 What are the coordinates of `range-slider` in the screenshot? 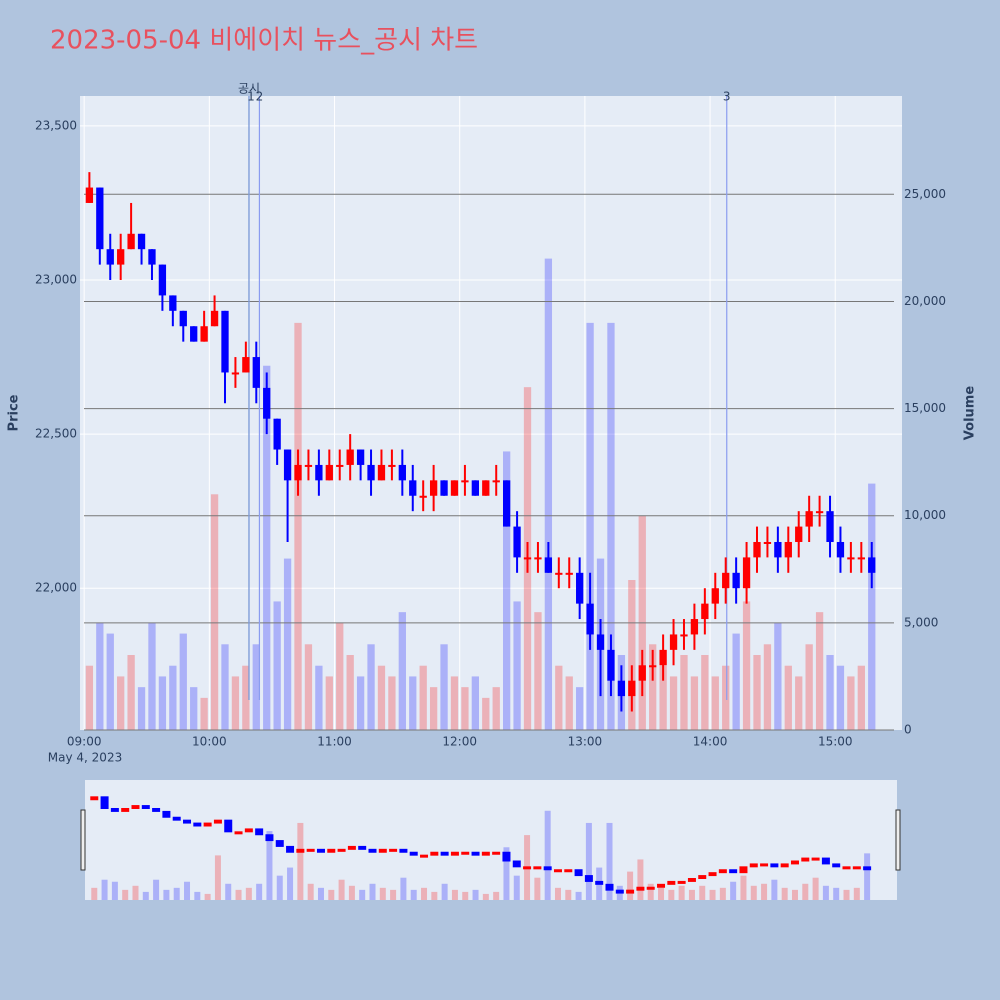 It's located at (491, 840).